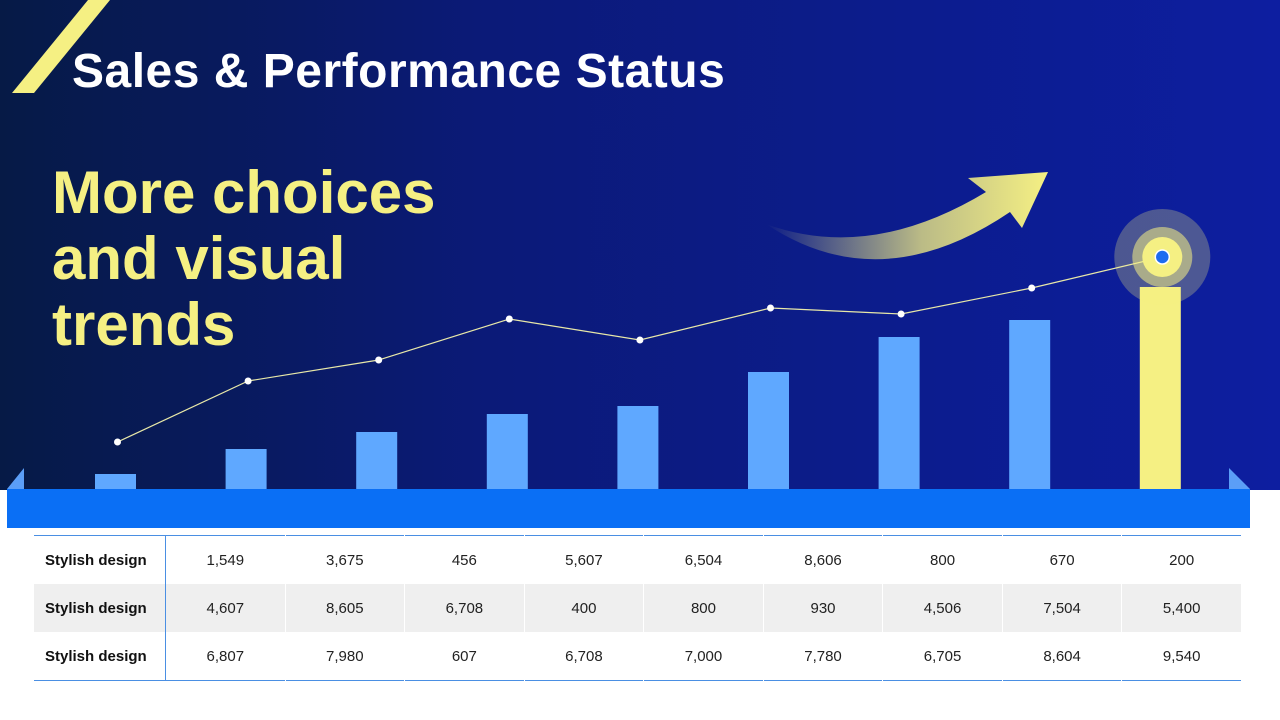 The width and height of the screenshot is (1280, 720). What do you see at coordinates (907, 216) in the screenshot?
I see `trend-arrow-icon` at bounding box center [907, 216].